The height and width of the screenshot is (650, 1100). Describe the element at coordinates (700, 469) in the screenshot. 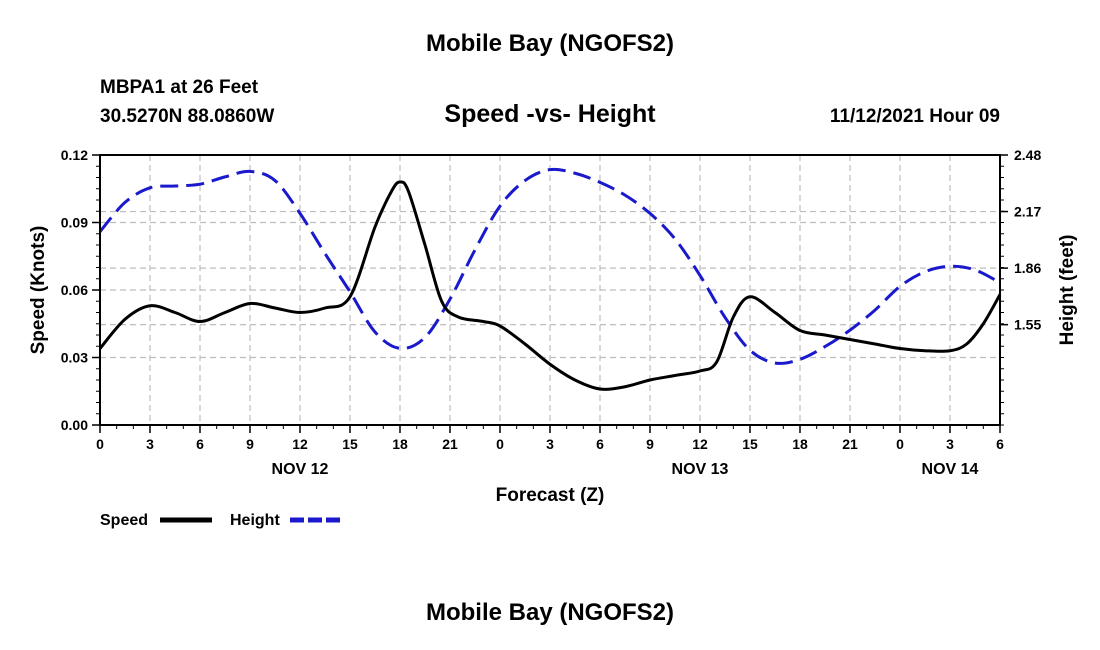

I see `date-label: NOV 13` at that location.